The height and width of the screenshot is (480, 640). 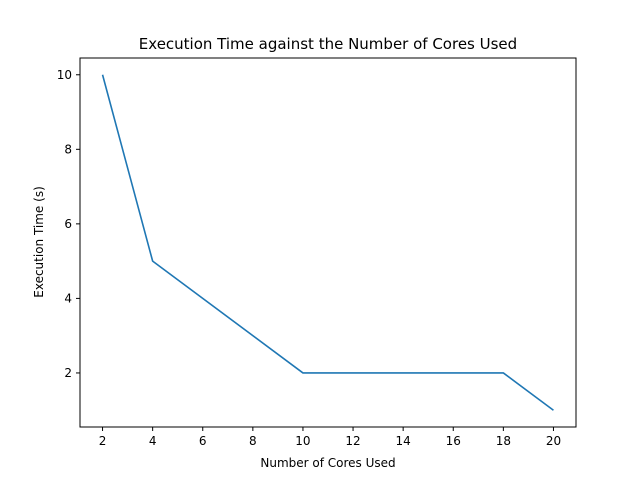 What do you see at coordinates (330, 437) in the screenshot?
I see `x-axis-ticks: 2 4 6 8 10 12 14 16 18 20` at bounding box center [330, 437].